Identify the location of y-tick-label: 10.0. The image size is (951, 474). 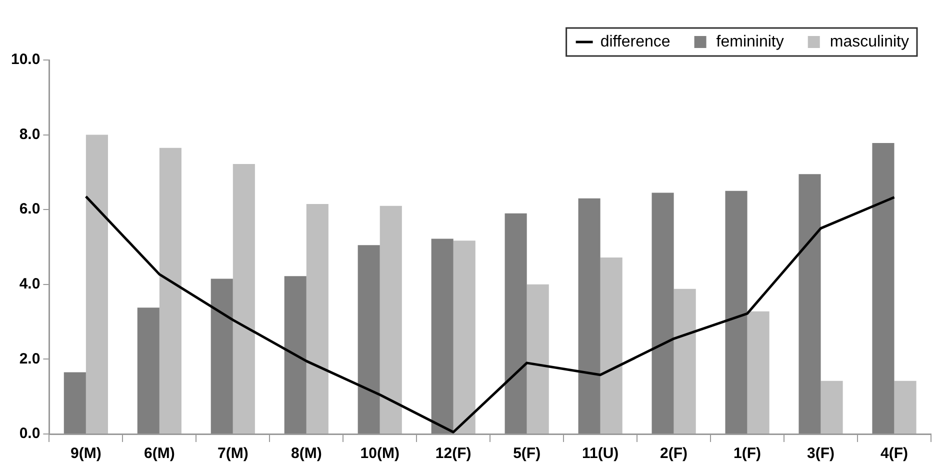
(25, 59).